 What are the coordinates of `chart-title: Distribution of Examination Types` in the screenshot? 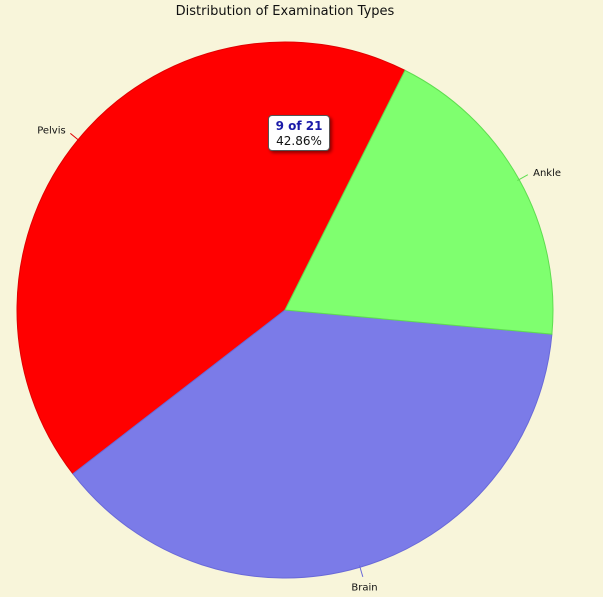 It's located at (285, 11).